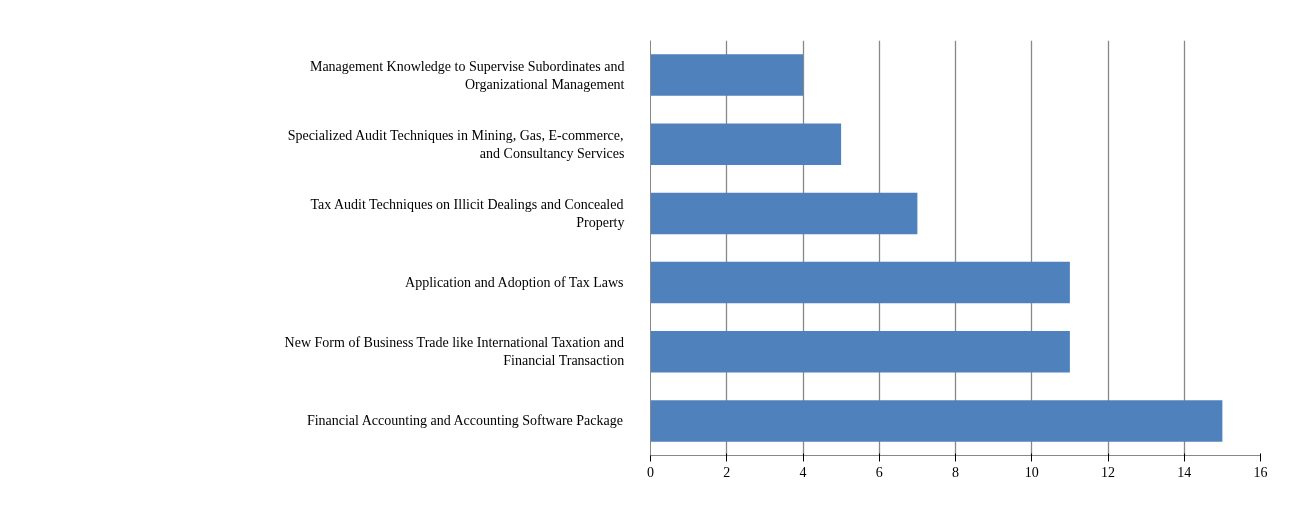 The image size is (1295, 510). Describe the element at coordinates (464, 421) in the screenshot. I see `y-tick-label: Financial Accounting and Accounting Software Package` at that location.